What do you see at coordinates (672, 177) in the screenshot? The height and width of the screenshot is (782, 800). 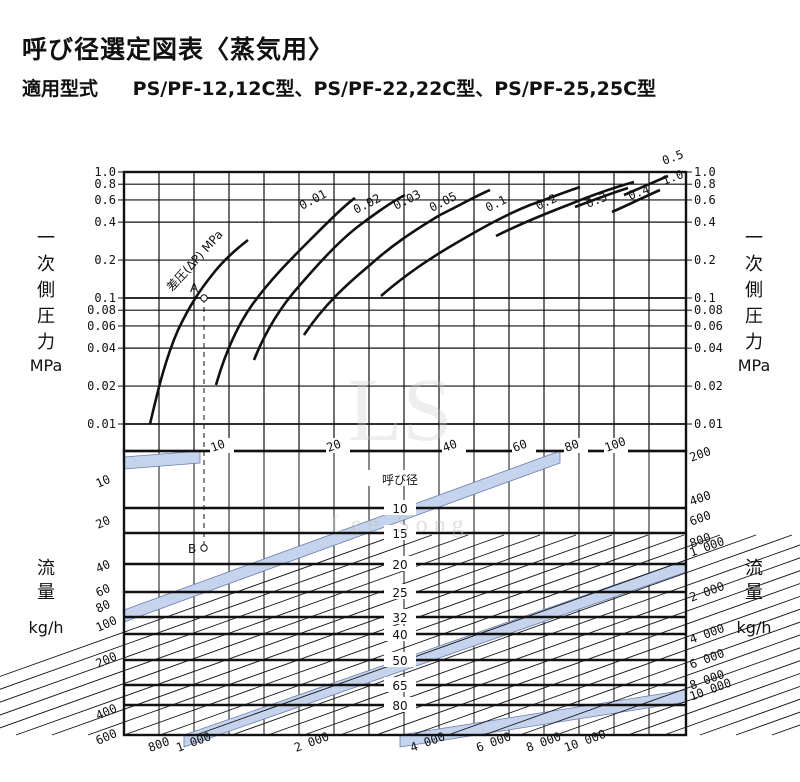 I see `curve-label: 1.0` at bounding box center [672, 177].